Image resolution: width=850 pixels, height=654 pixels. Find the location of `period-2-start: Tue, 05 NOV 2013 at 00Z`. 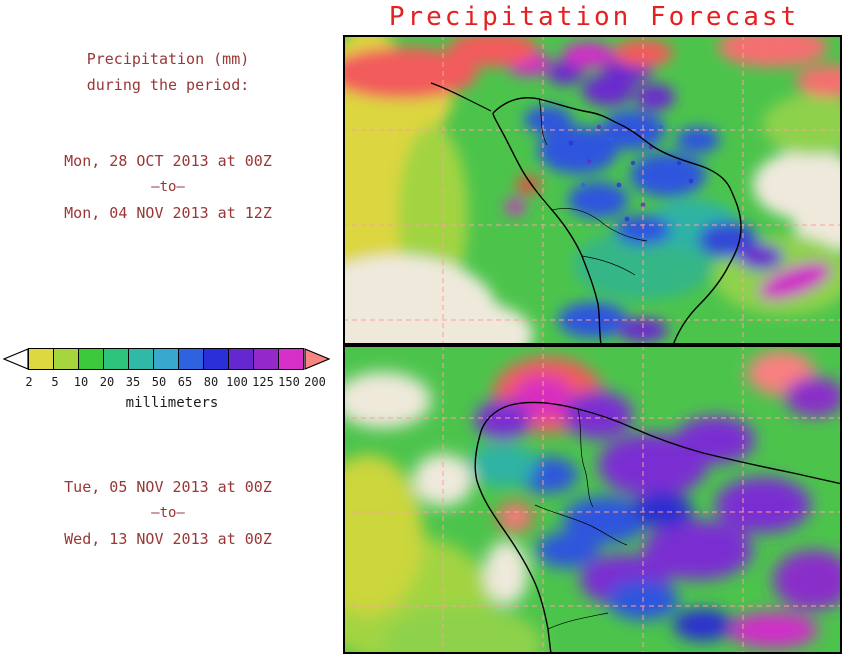

period-2-start: Tue, 05 NOV 2013 at 00Z is located at coordinates (168, 487).